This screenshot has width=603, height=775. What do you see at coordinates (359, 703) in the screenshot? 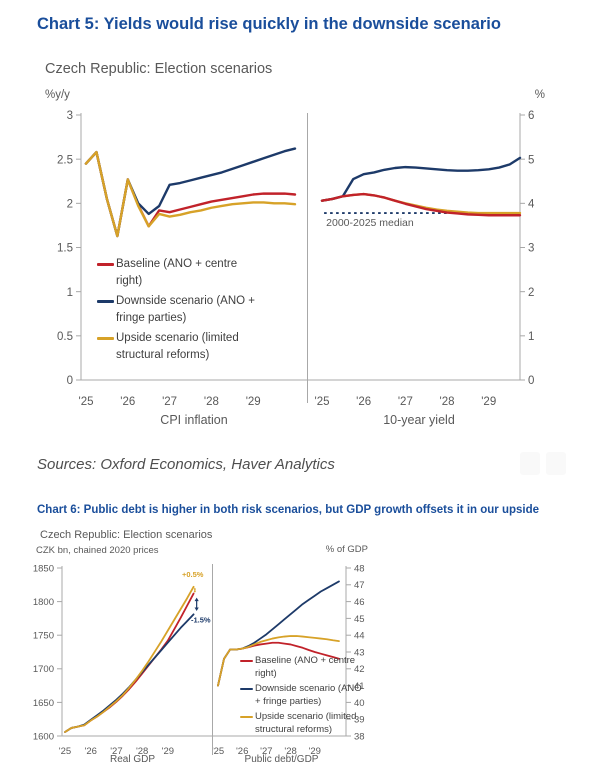
I see `svg-text: 40` at bounding box center [359, 703].